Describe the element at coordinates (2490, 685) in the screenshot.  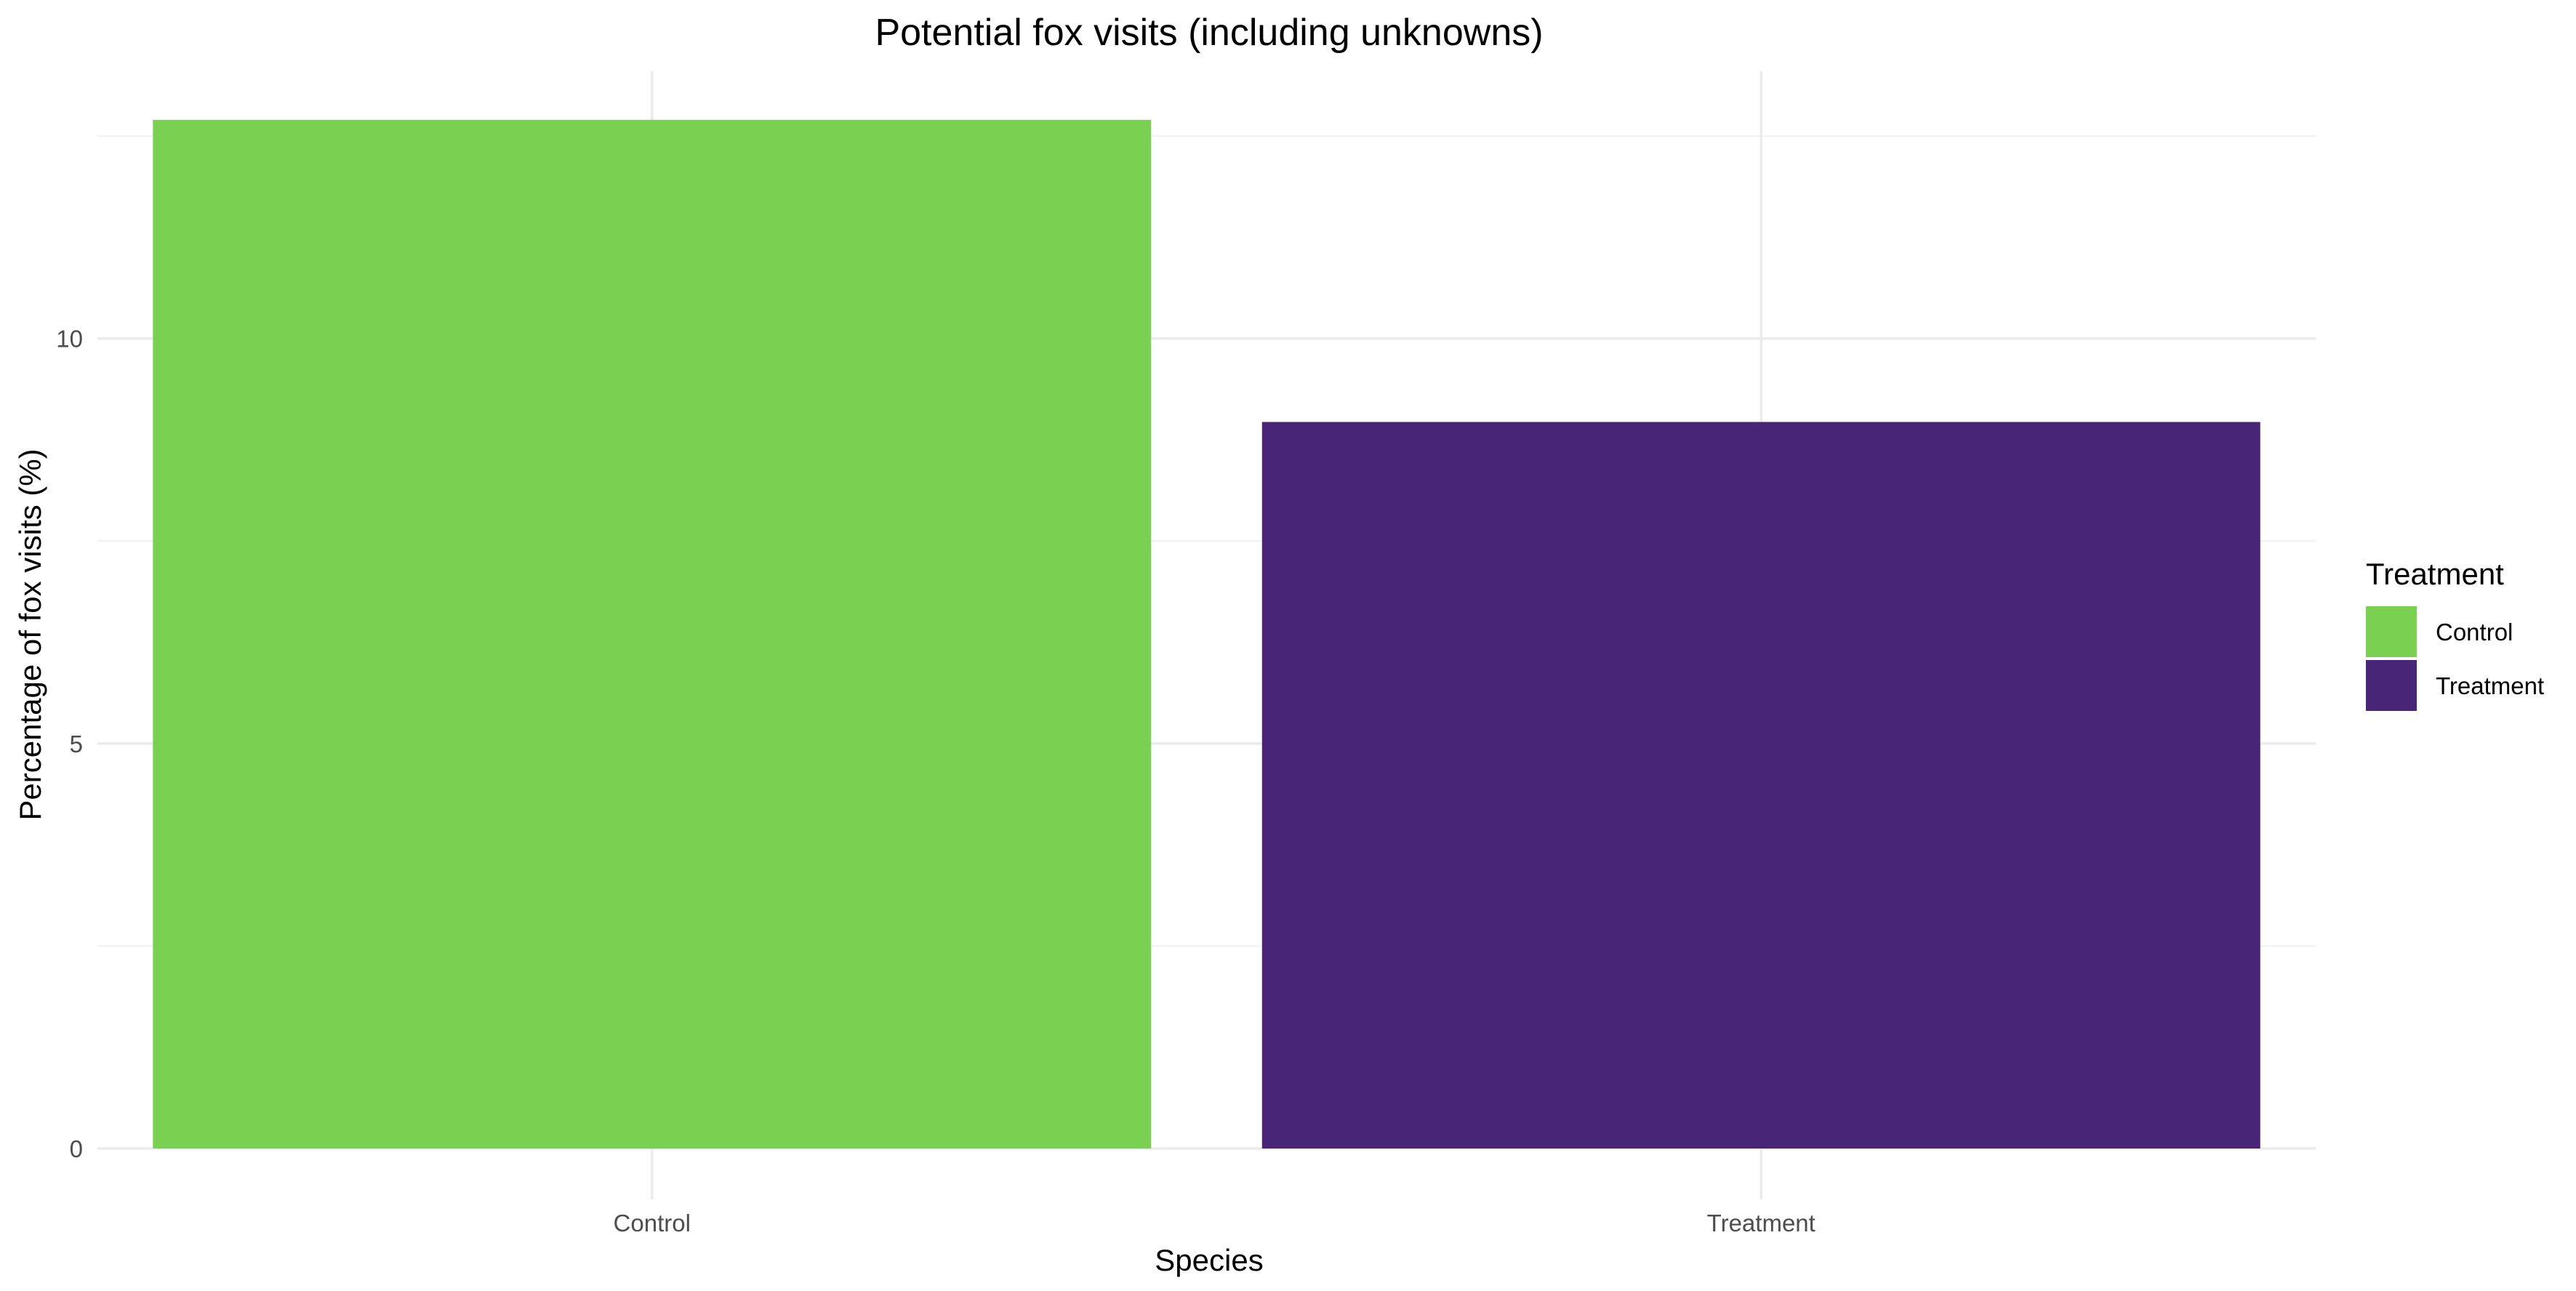
I see `legend-label-treatment: Treatment` at that location.